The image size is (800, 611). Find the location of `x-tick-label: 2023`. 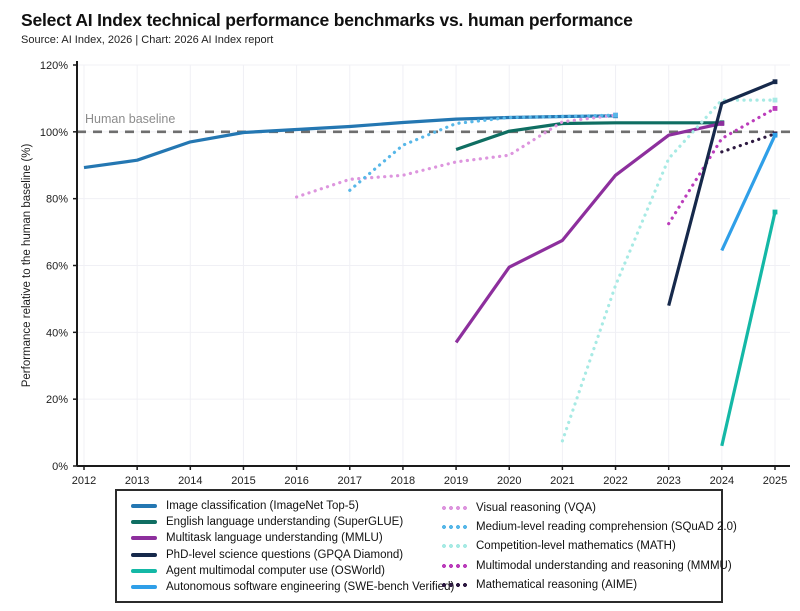

x-tick-label: 2023 is located at coordinates (668, 481).